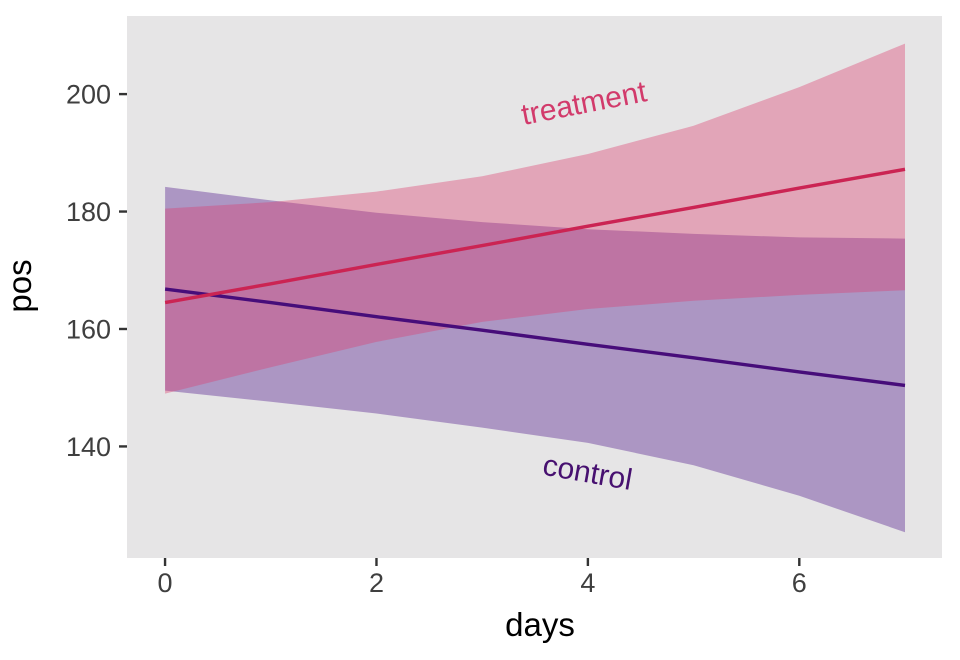  Describe the element at coordinates (587, 583) in the screenshot. I see `x-axis-tick-label: 4` at that location.